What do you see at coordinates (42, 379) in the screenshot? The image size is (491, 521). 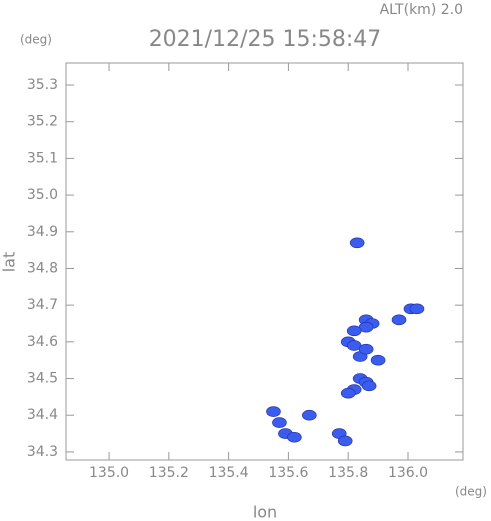 I see `y-tick-label: 34.5` at bounding box center [42, 379].